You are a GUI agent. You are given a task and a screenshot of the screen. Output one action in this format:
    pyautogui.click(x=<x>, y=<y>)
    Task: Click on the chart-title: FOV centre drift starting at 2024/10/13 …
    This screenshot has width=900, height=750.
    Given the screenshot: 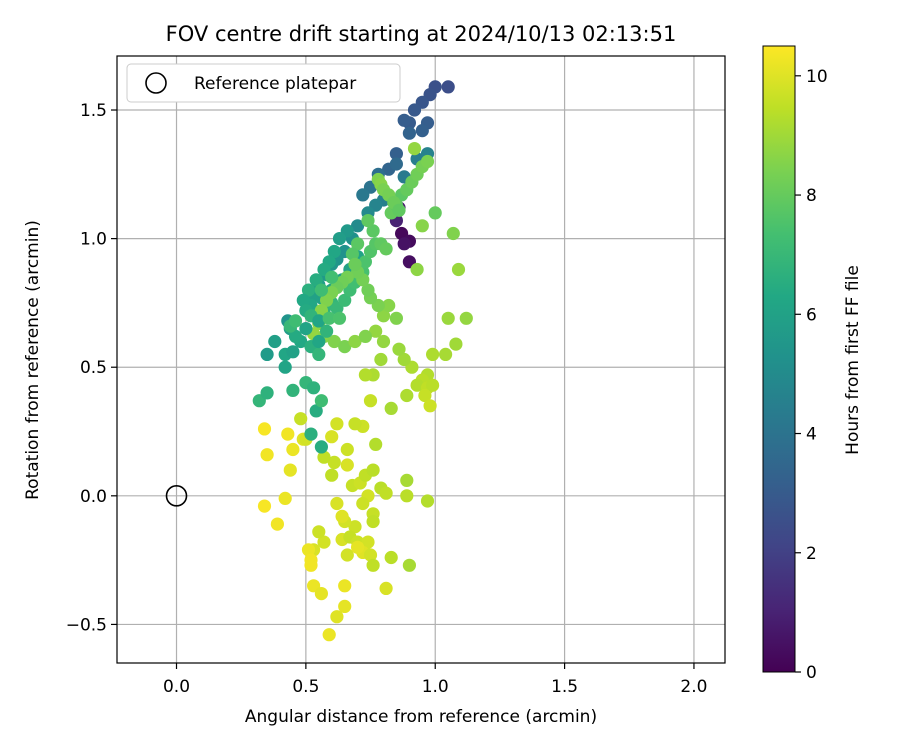 What is the action you would take?
    pyautogui.click(x=421, y=34)
    